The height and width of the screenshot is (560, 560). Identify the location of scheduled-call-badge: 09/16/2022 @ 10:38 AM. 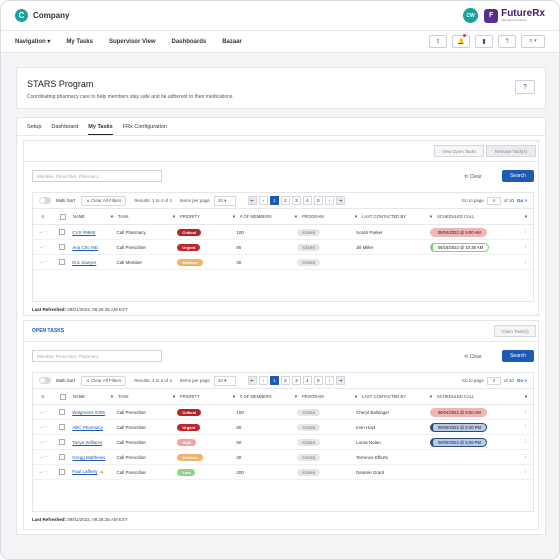
(459, 247).